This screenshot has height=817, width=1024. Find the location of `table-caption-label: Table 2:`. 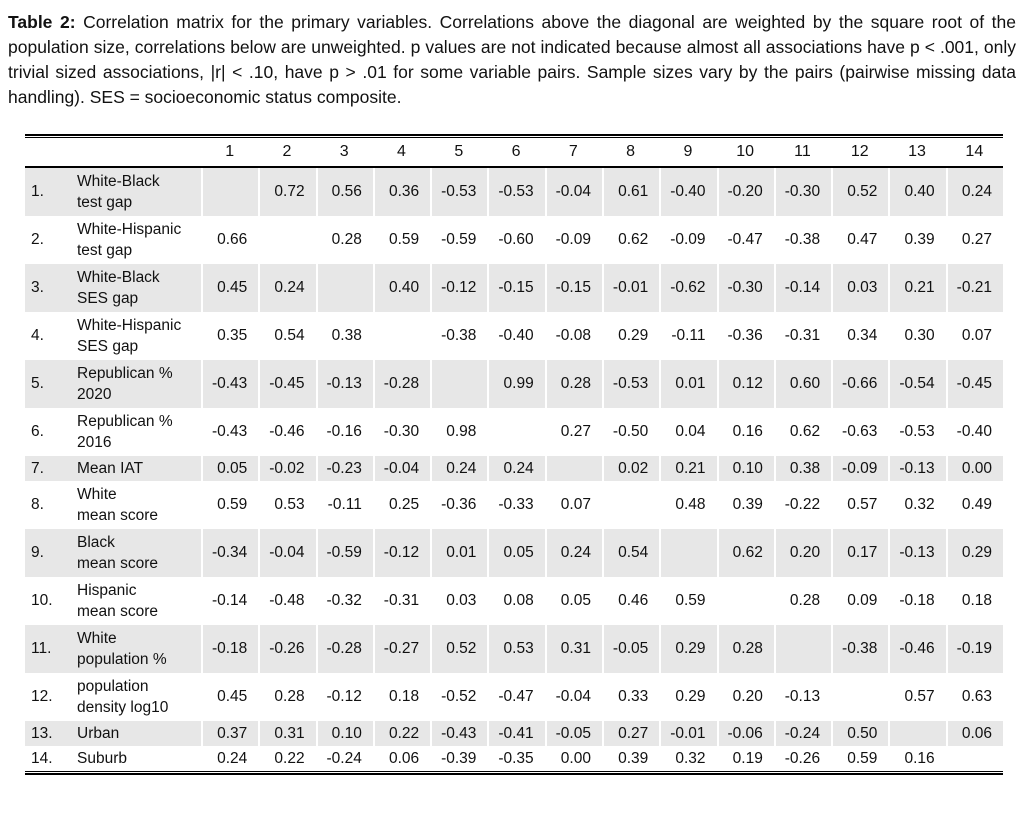

table-caption-label: Table 2: is located at coordinates (42, 22).